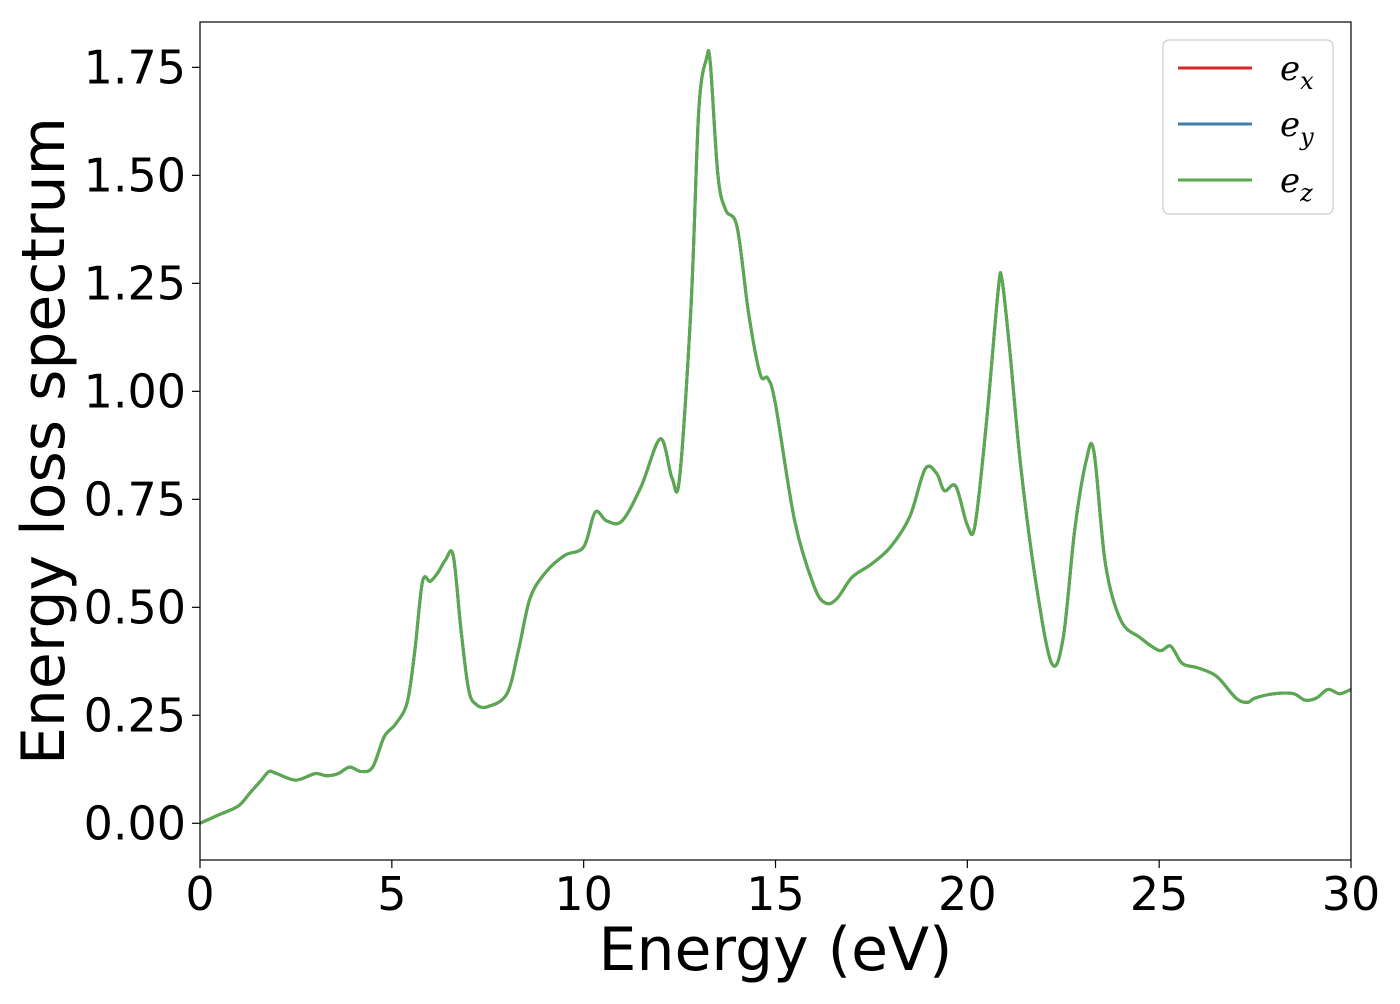 The image size is (1400, 1004). What do you see at coordinates (199, 894) in the screenshot?
I see `x-tick-label: 0` at bounding box center [199, 894].